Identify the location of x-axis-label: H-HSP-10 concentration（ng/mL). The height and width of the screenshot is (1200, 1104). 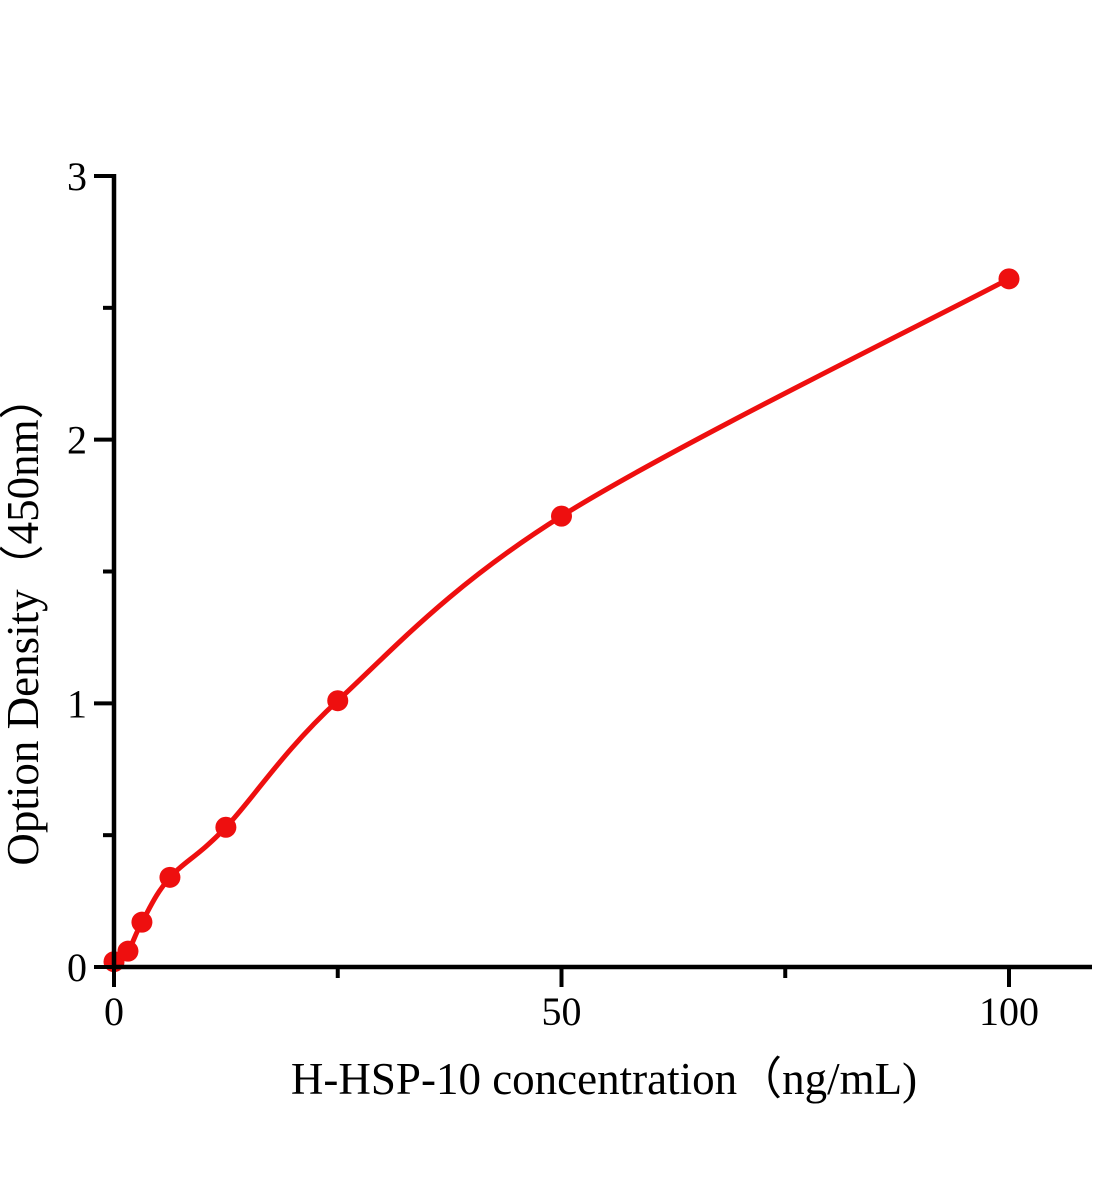
(604, 1079).